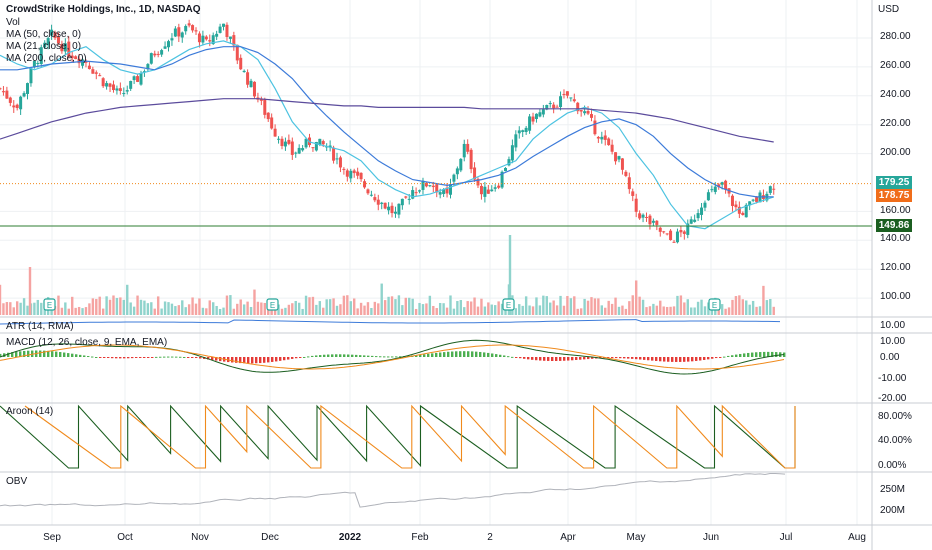 Image resolution: width=932 pixels, height=550 pixels. I want to click on legend-ma21: MA (21, close, 0), so click(44, 46).